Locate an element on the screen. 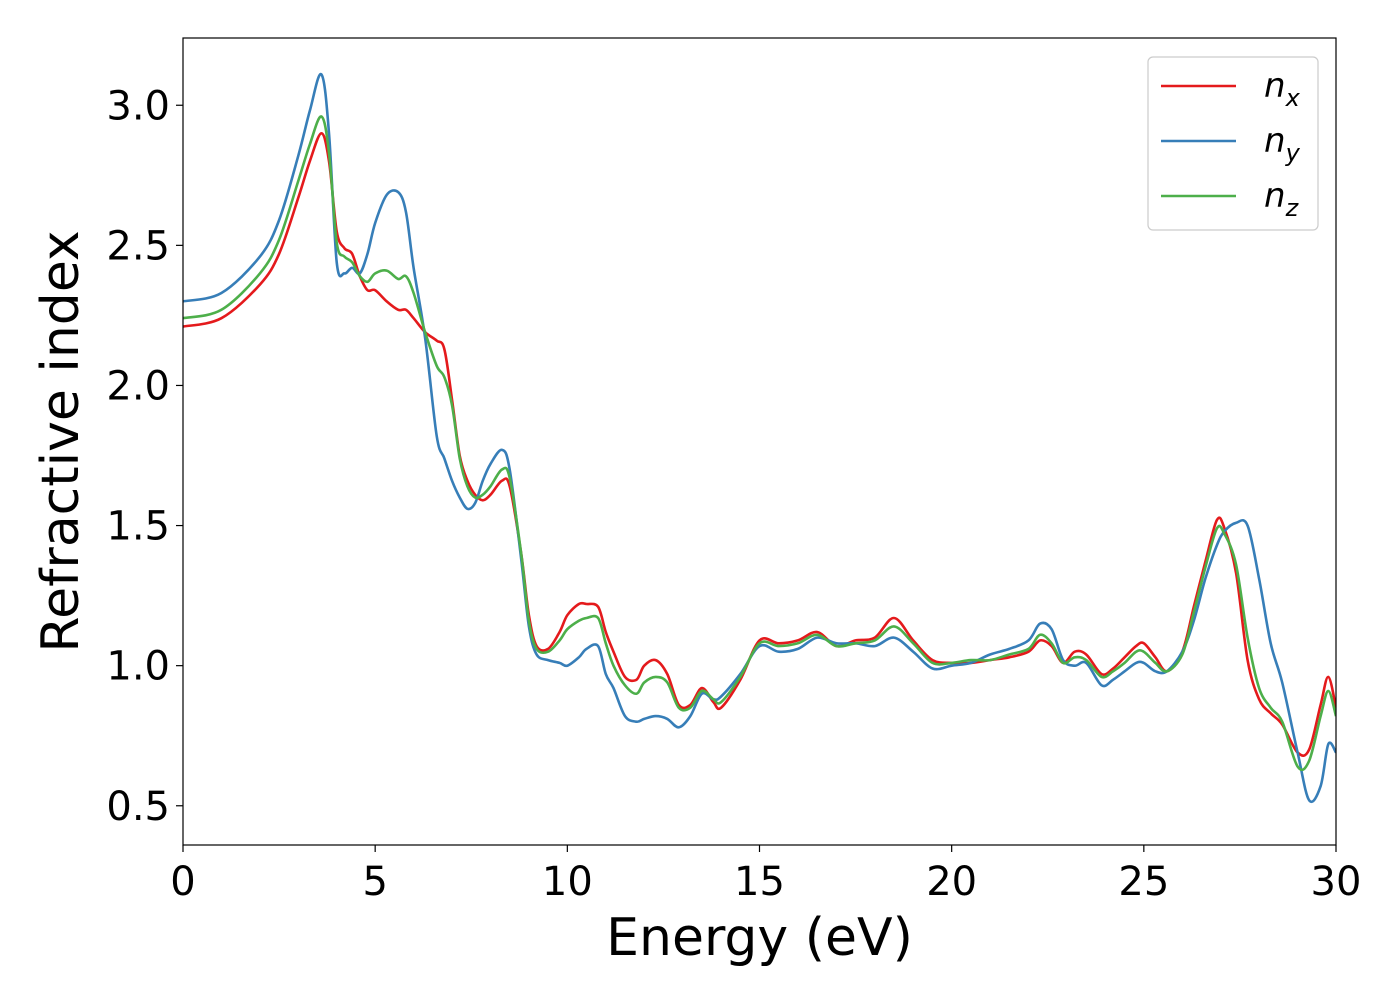  y-tick-label: 1.0 is located at coordinates (138, 667).